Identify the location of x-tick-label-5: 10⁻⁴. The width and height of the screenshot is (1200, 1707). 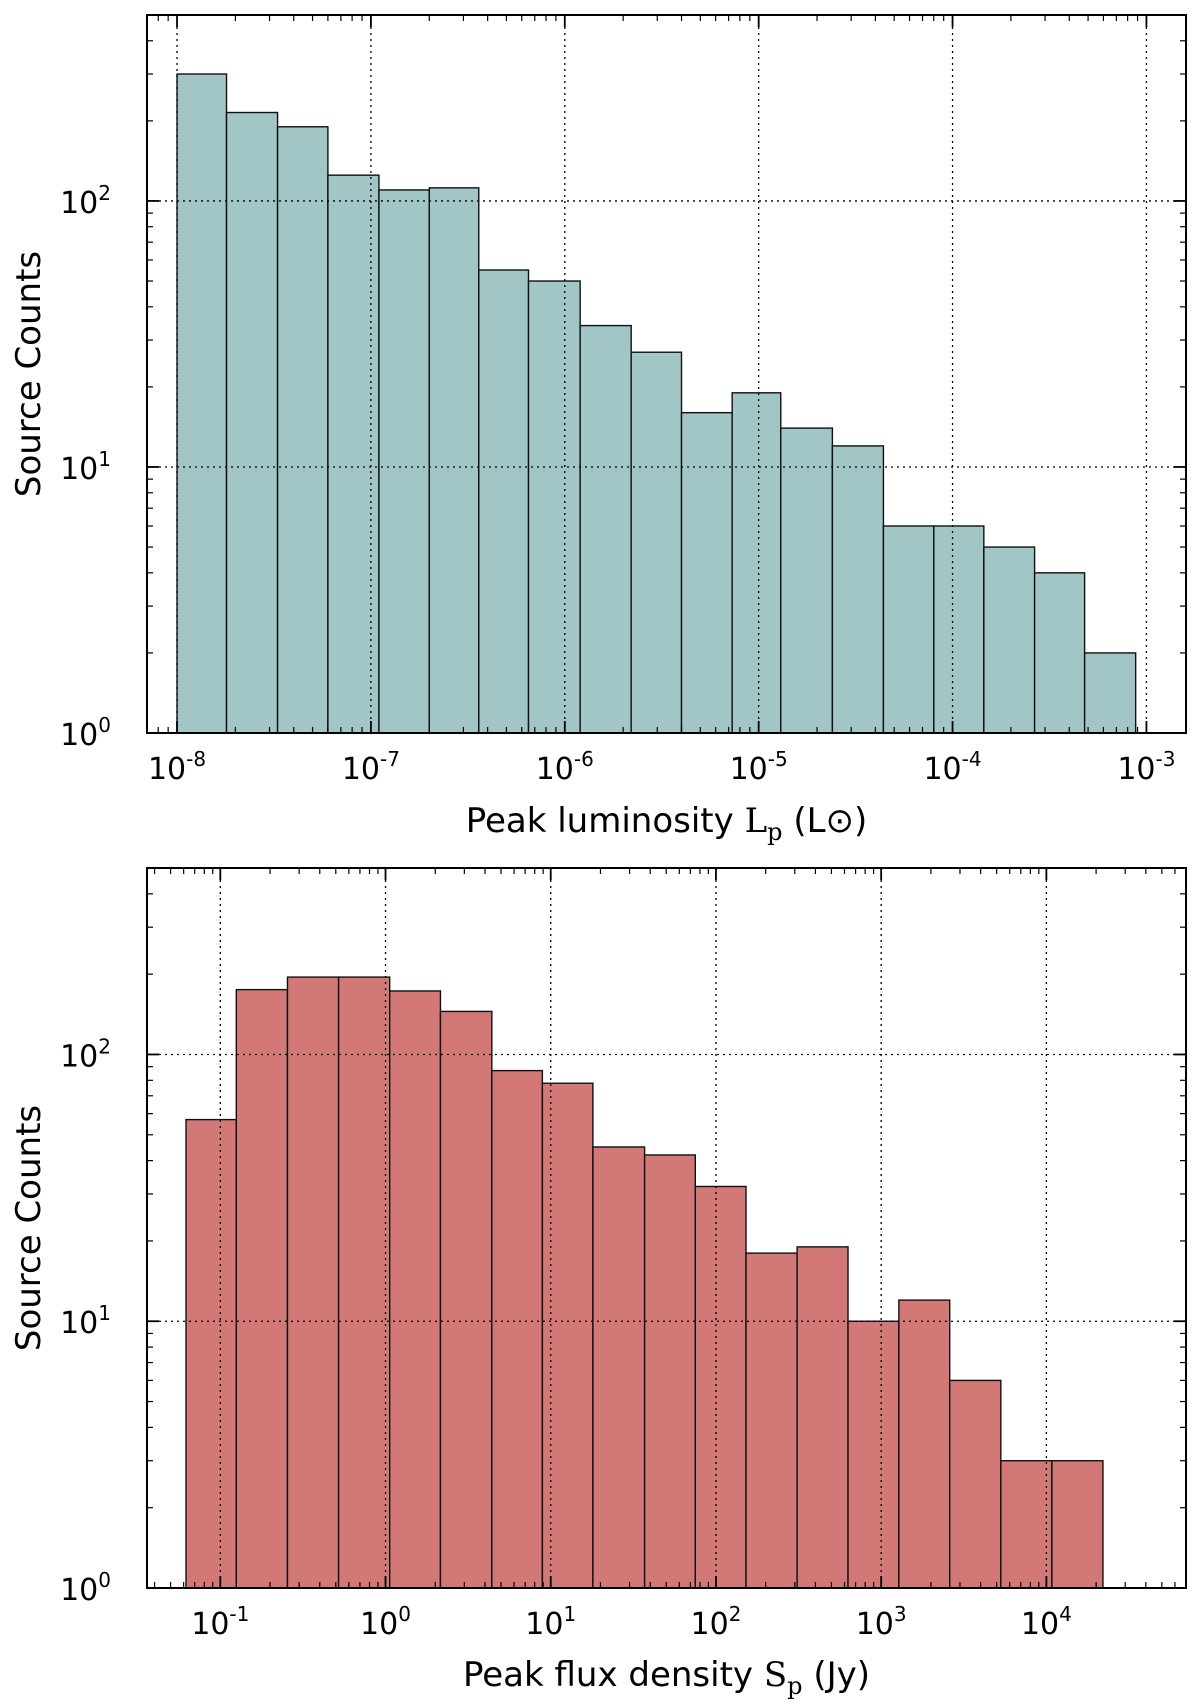
(952, 767).